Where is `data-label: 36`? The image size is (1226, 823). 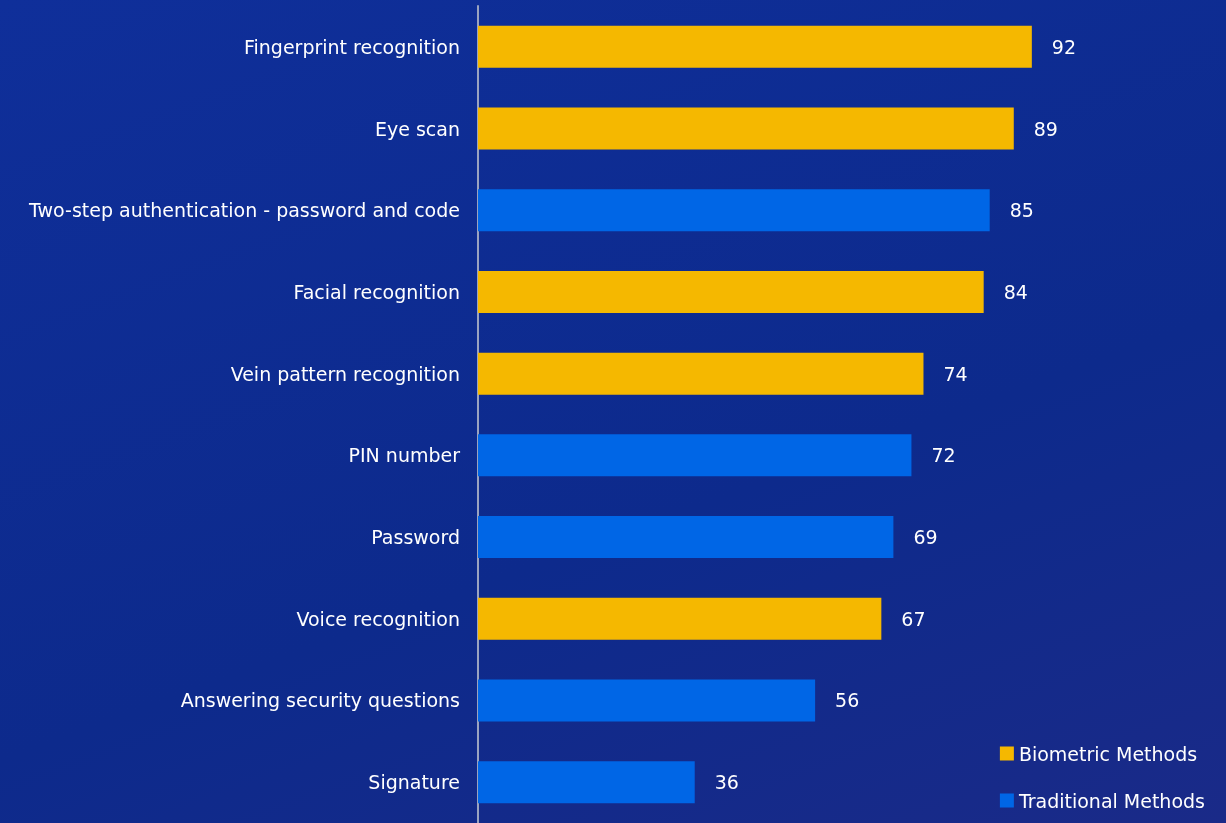
data-label: 36 is located at coordinates (726, 782).